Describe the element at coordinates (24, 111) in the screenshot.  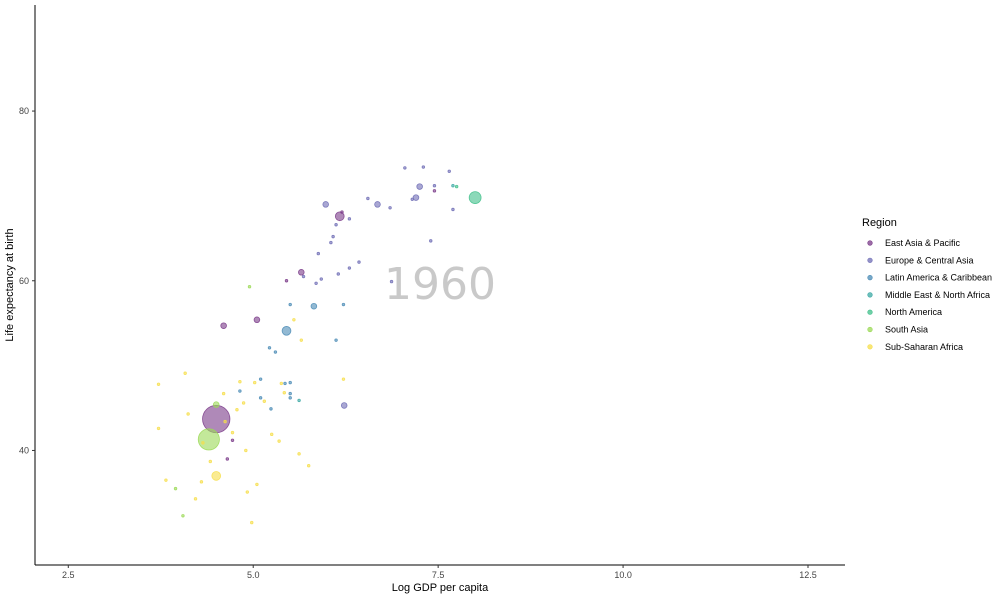
I see `y-tick-label: 80` at that location.